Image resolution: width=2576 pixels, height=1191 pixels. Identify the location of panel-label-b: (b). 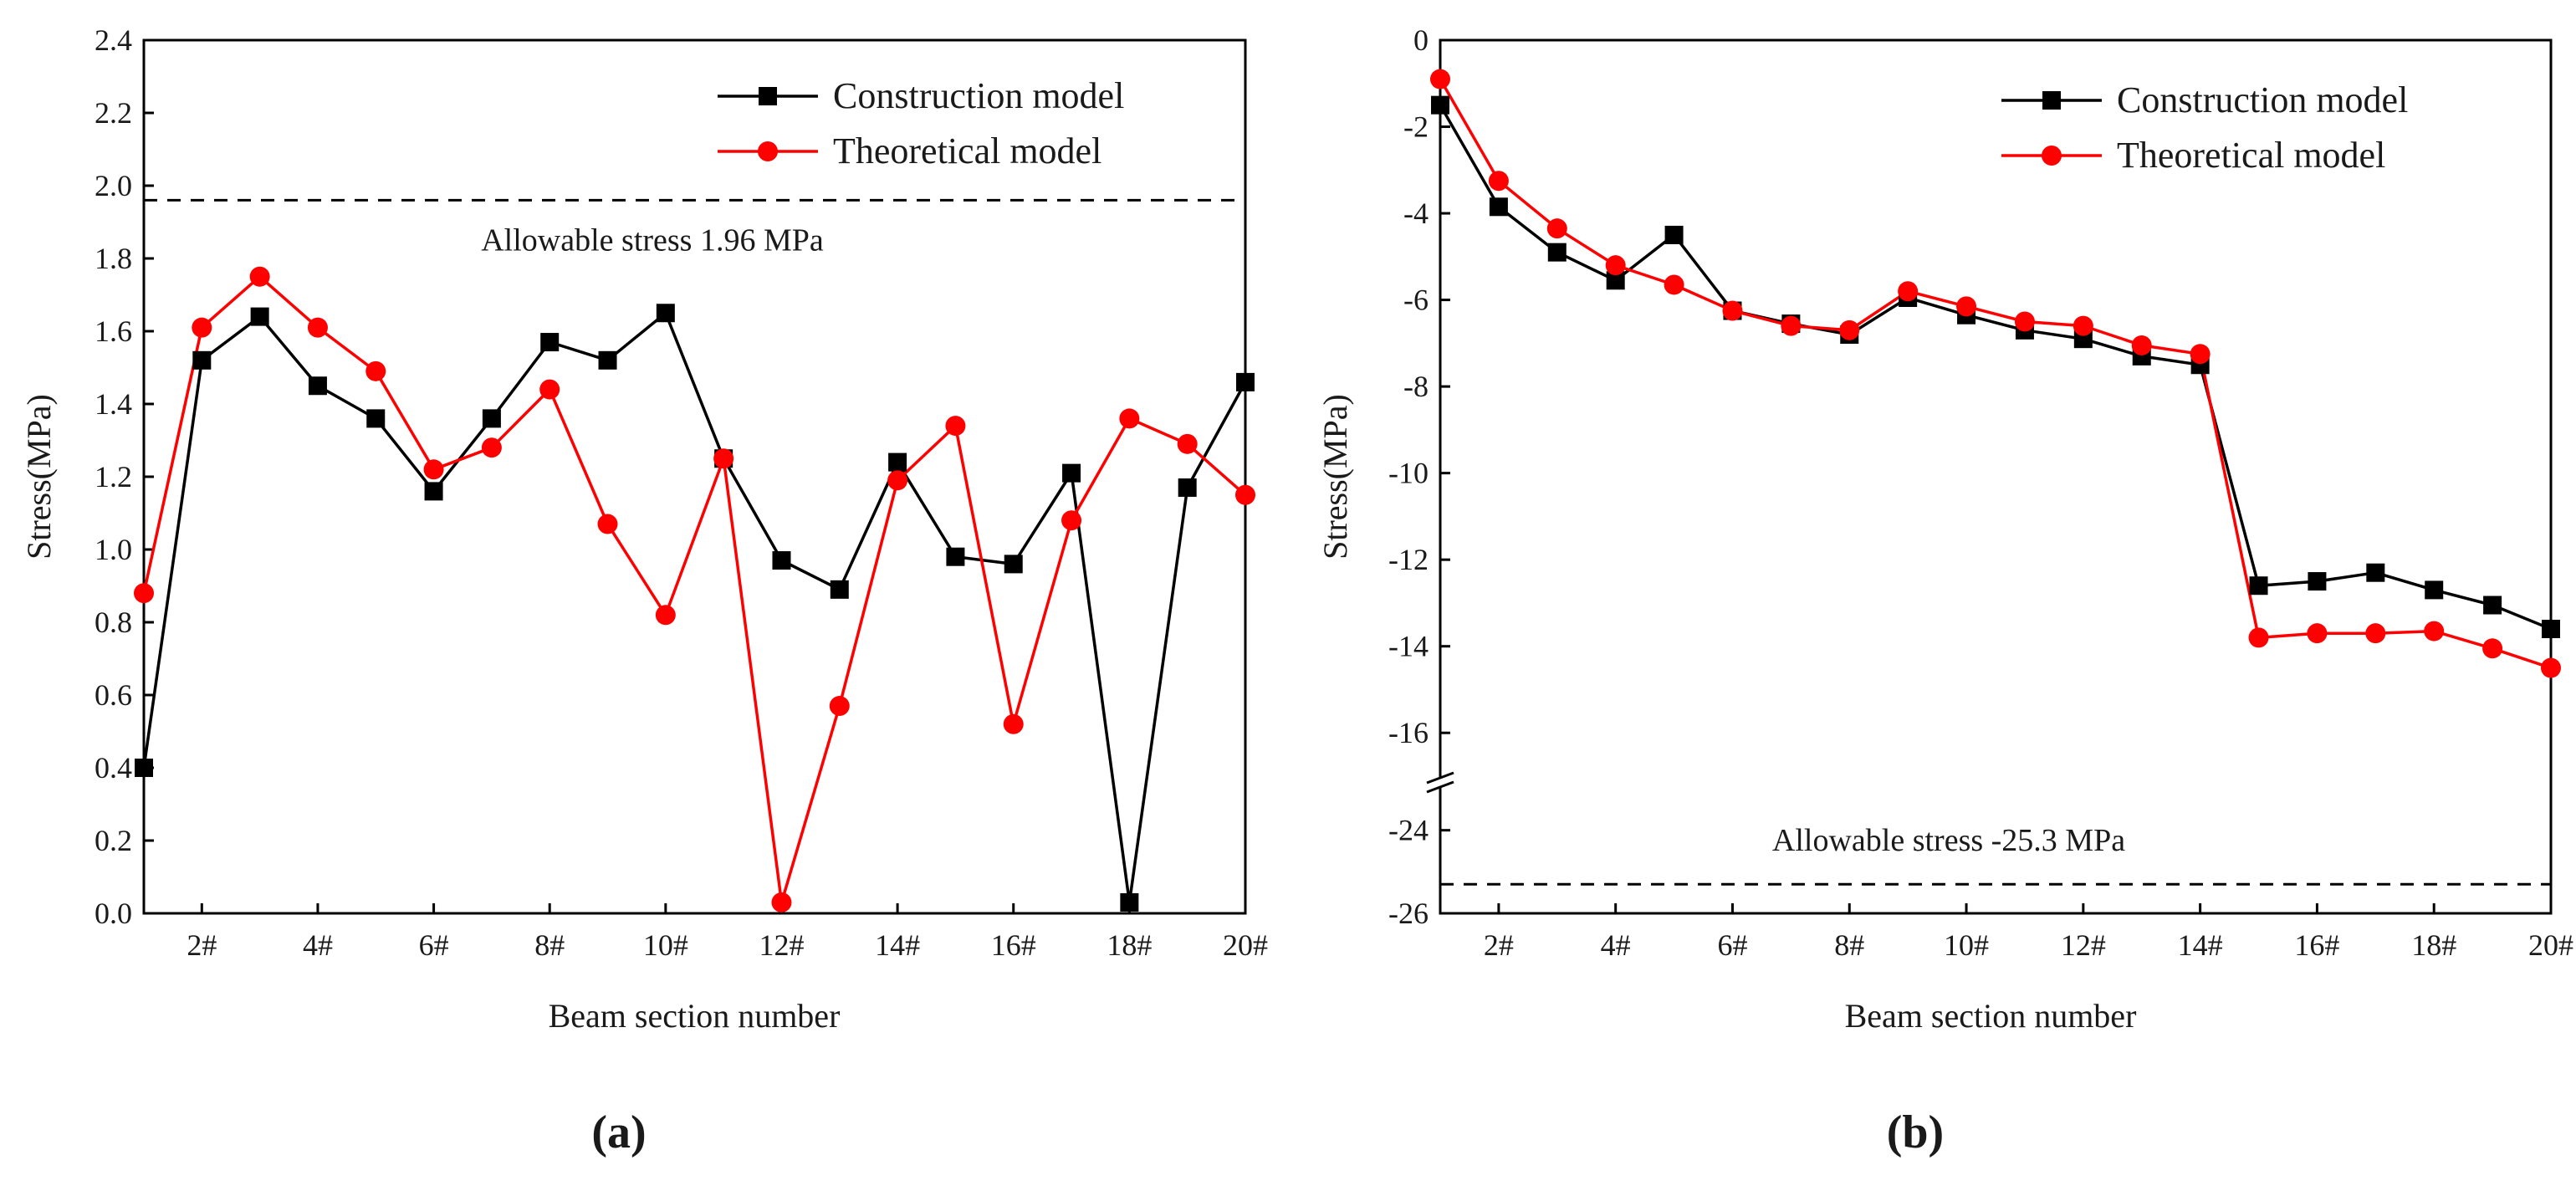
(1915, 1132).